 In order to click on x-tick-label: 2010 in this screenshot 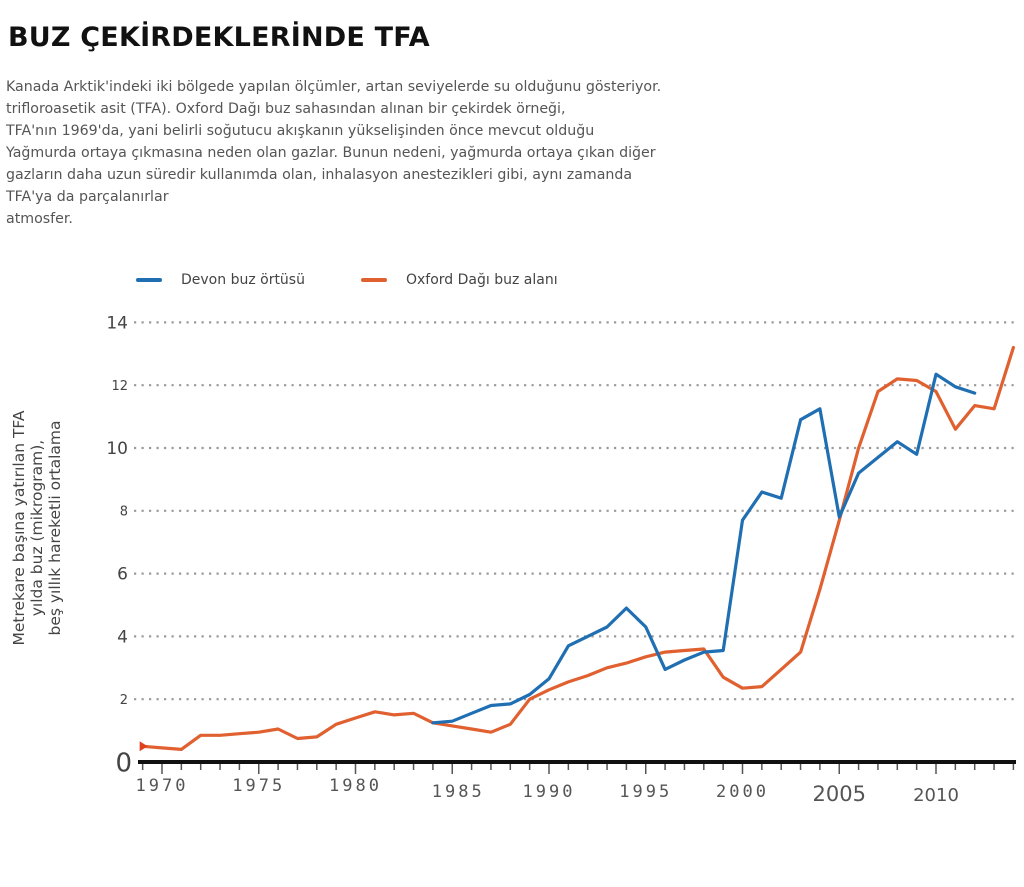, I will do `click(936, 795)`.